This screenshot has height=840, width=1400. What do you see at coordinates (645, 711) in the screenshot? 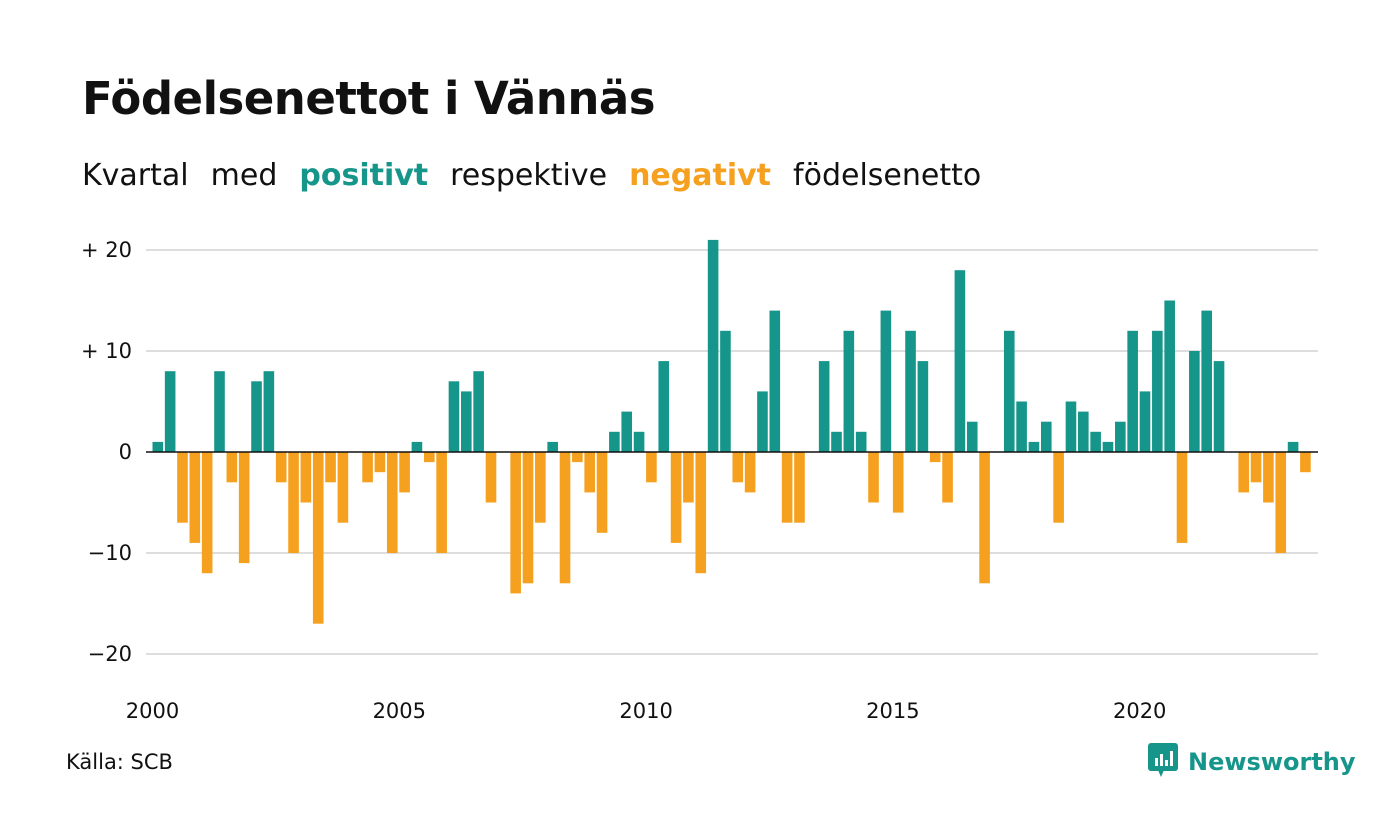
I see `x-tick-label: 2010` at bounding box center [645, 711].